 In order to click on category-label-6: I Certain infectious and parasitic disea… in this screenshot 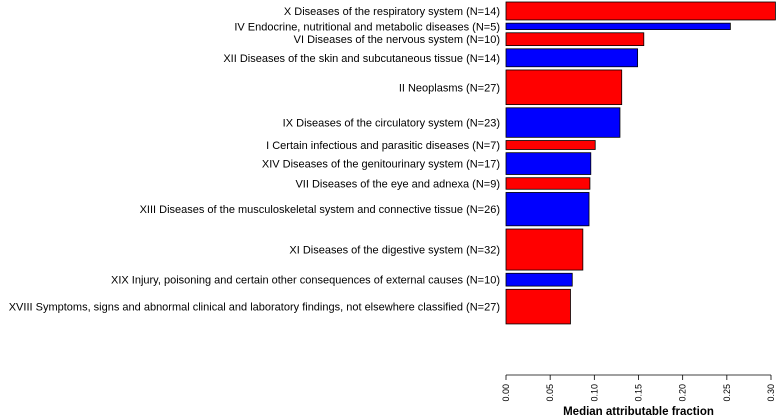, I will do `click(383, 146)`.